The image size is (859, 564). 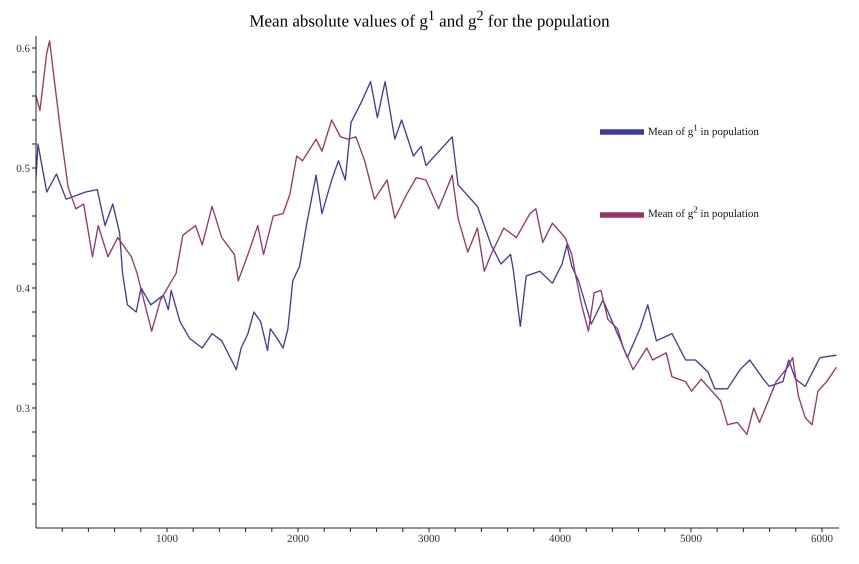 I want to click on chart-title: Mean absolute values of g$^{1}$ and g$^{2}$ for the population, so click(x=429, y=20).